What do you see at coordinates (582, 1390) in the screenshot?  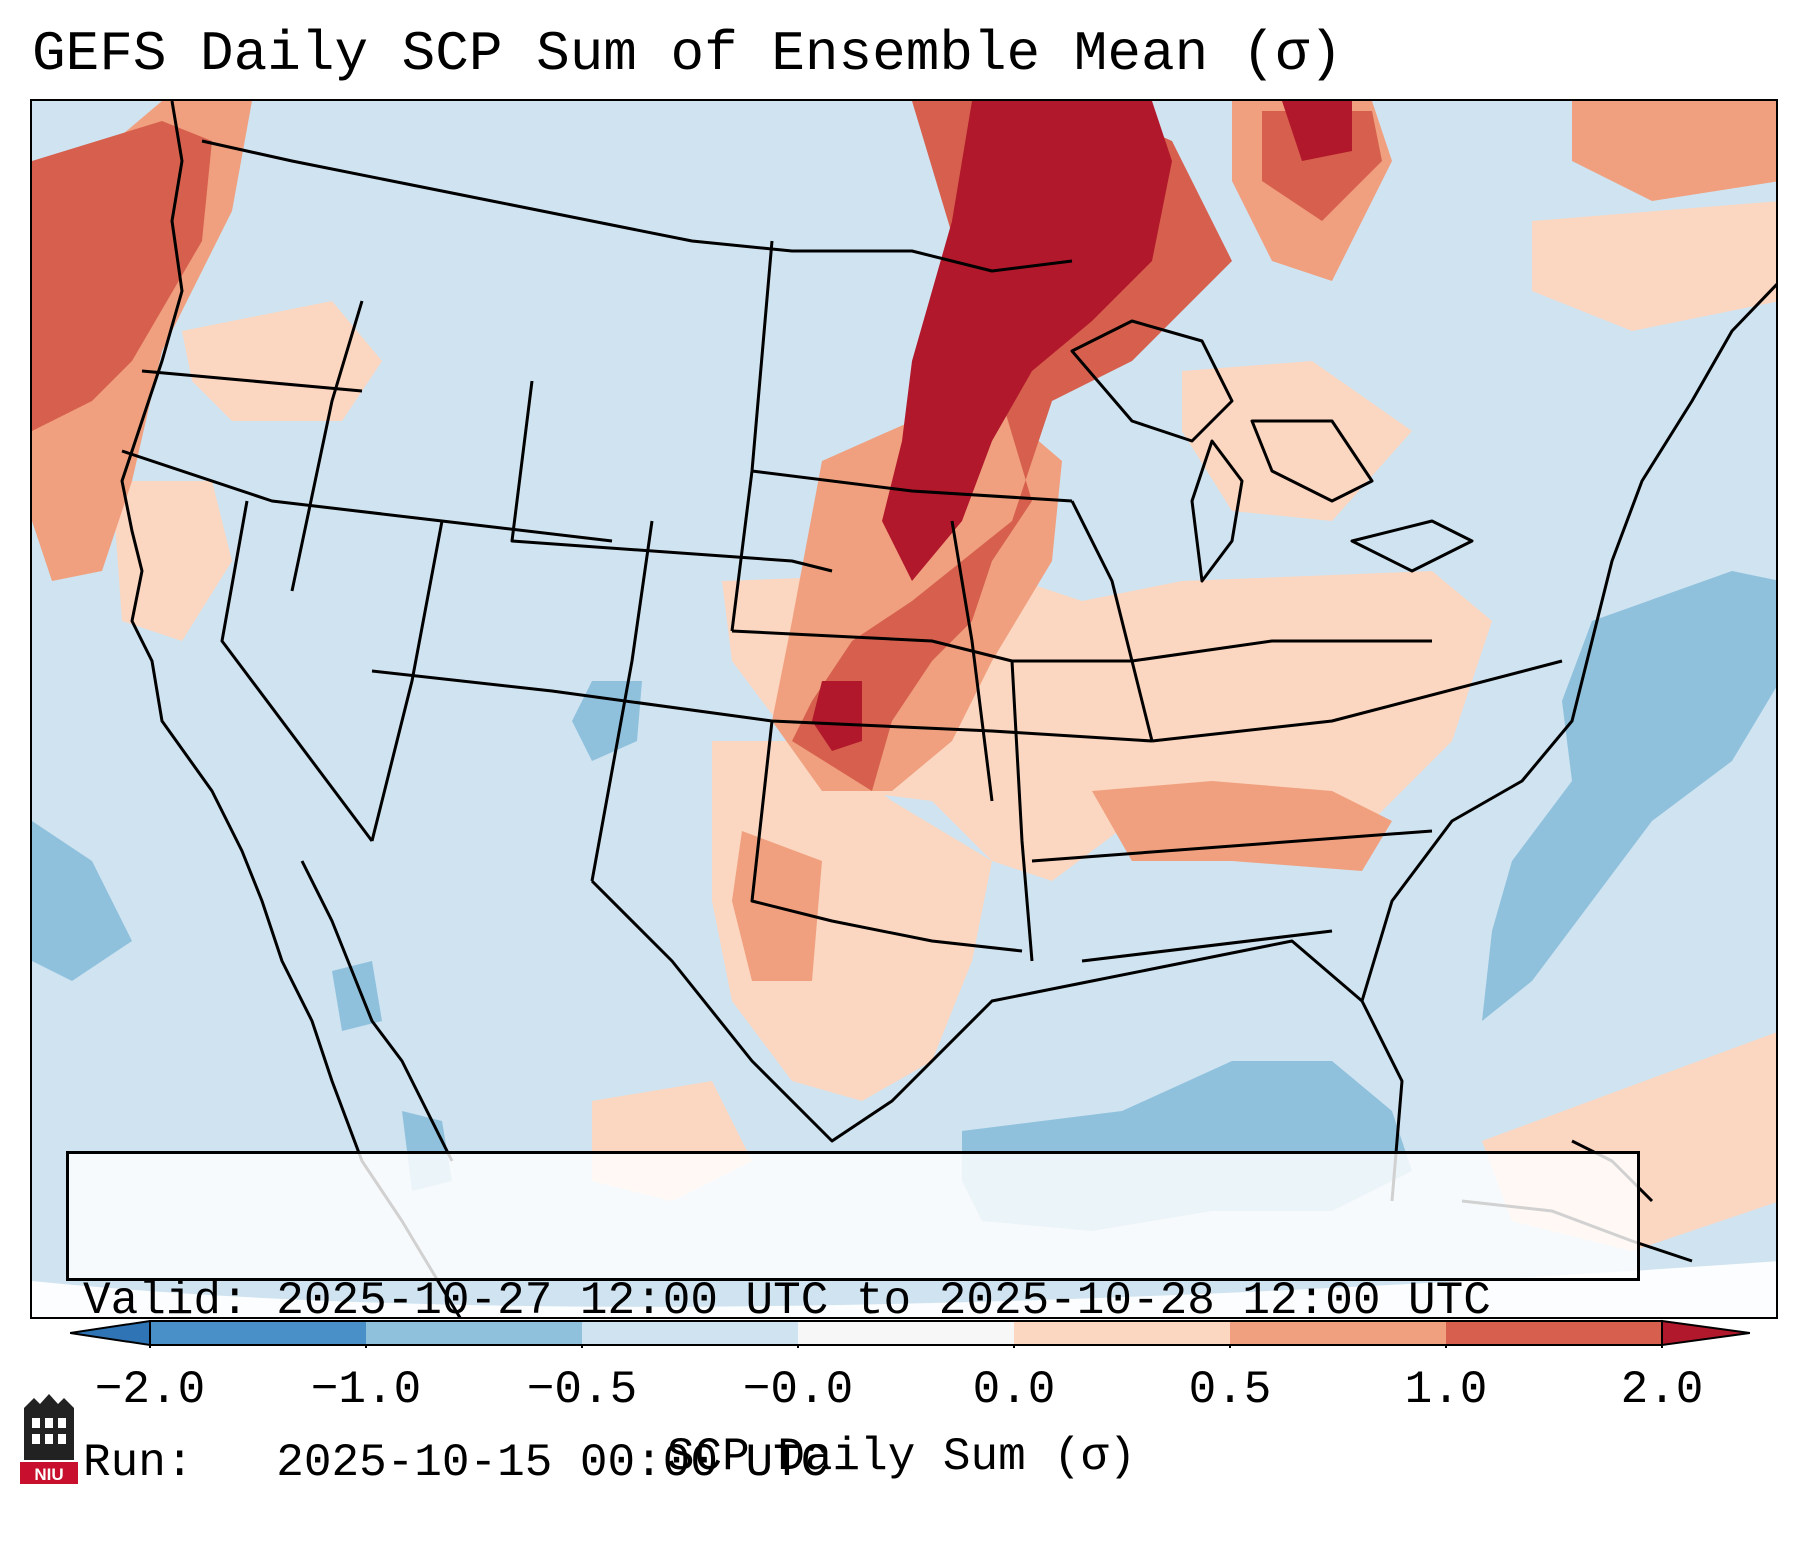 I see `colorbar-tick-label: −0.5` at bounding box center [582, 1390].